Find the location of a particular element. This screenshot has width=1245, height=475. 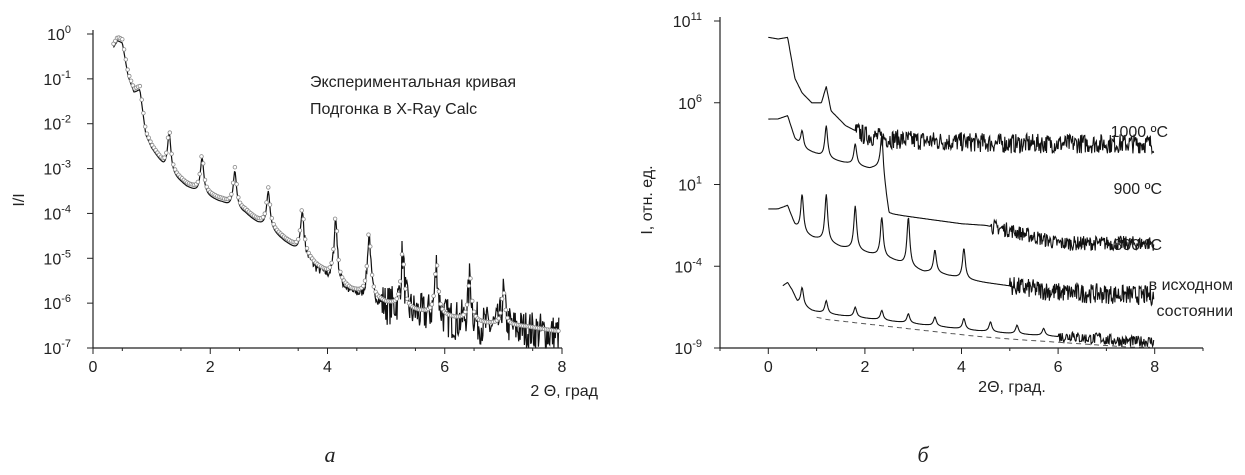

x-tick-label-b: 6 is located at coordinates (1058, 367).